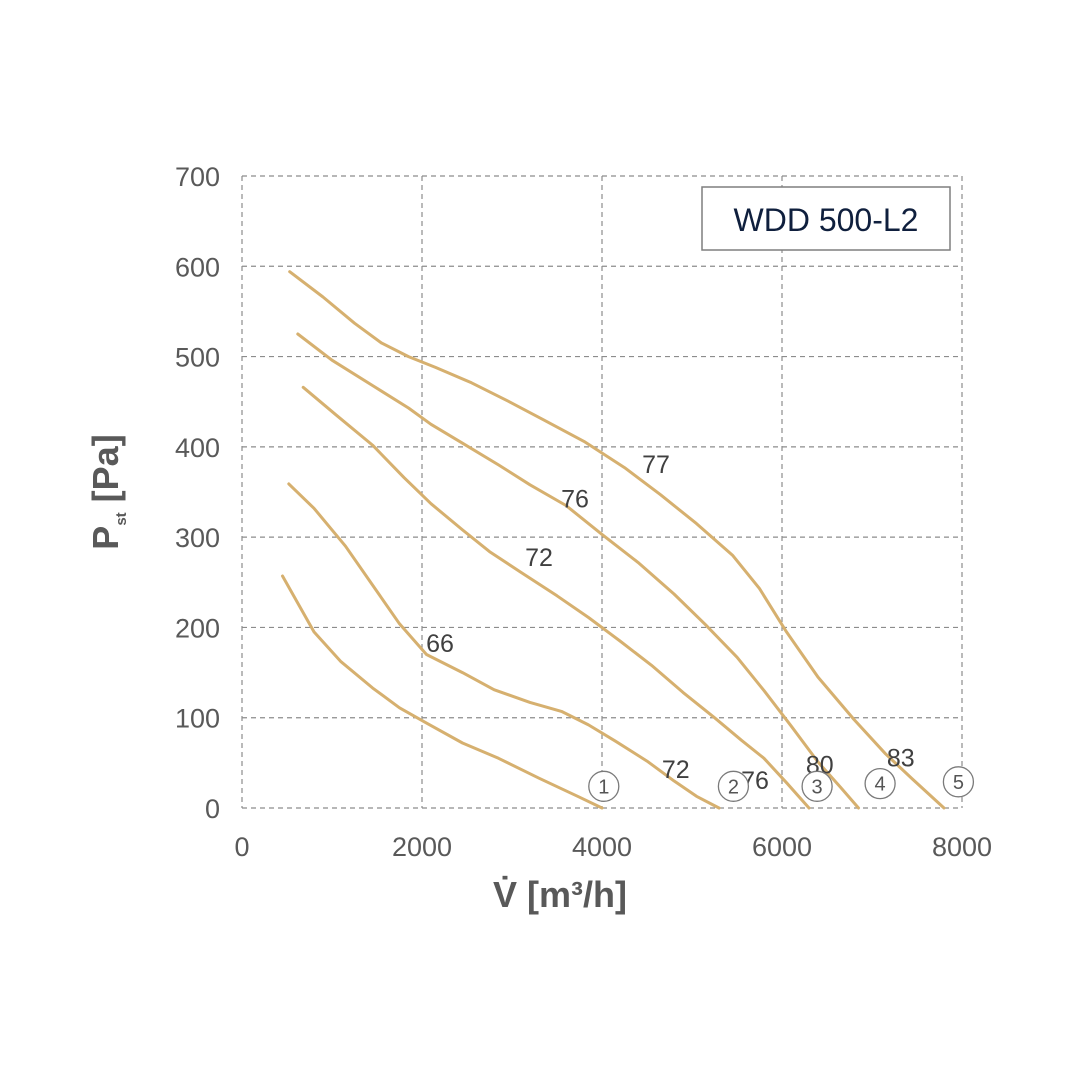  I want to click on x-tick-label: 8000, so click(962, 847).